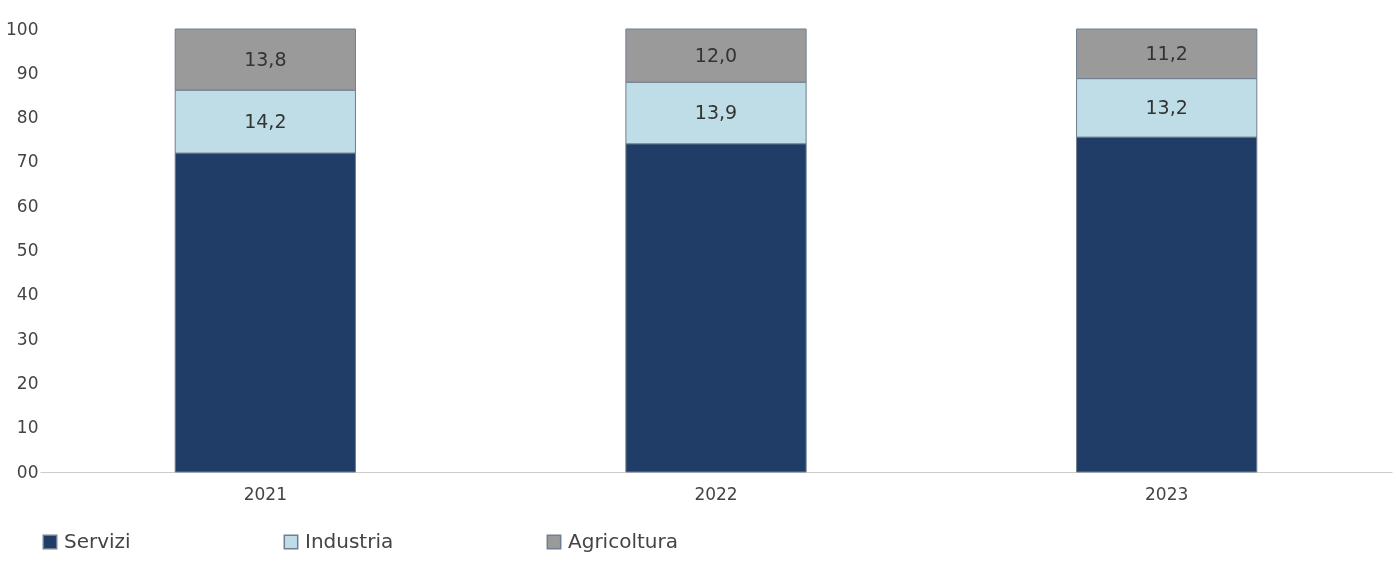 The width and height of the screenshot is (1397, 562). I want to click on data-label: 12,0, so click(716, 54).